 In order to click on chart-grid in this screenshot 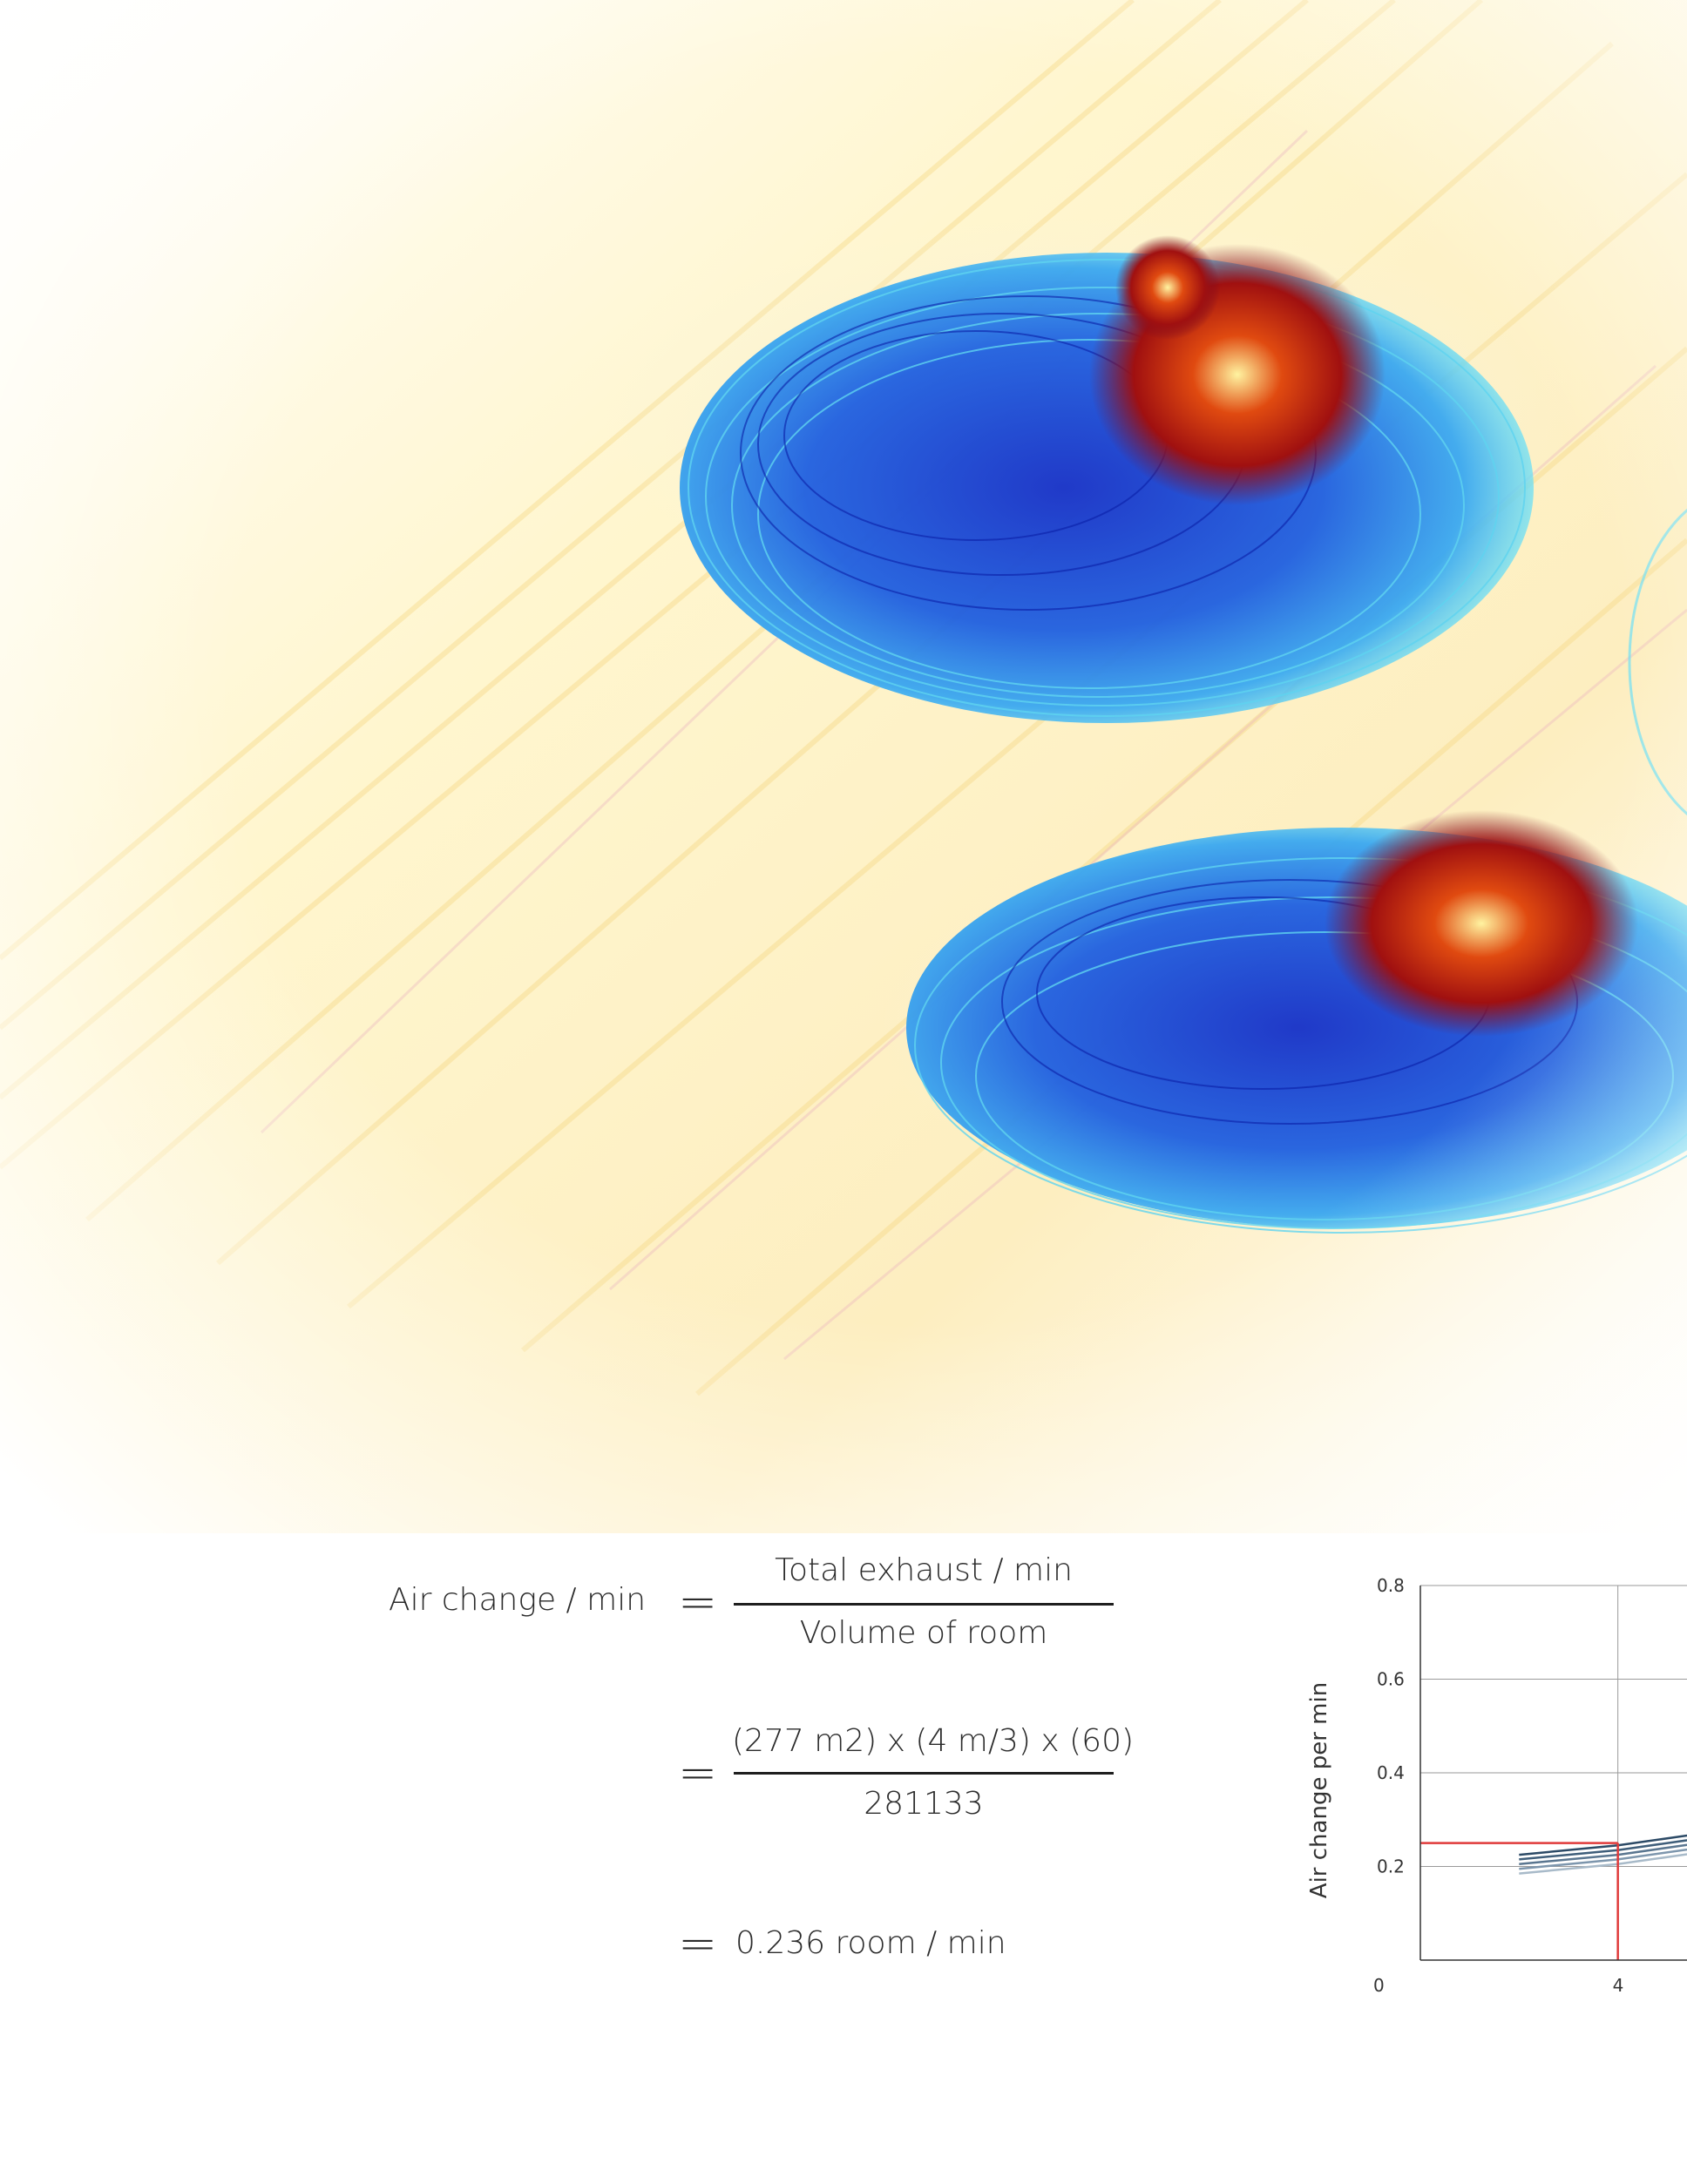, I will do `click(1553, 1772)`.